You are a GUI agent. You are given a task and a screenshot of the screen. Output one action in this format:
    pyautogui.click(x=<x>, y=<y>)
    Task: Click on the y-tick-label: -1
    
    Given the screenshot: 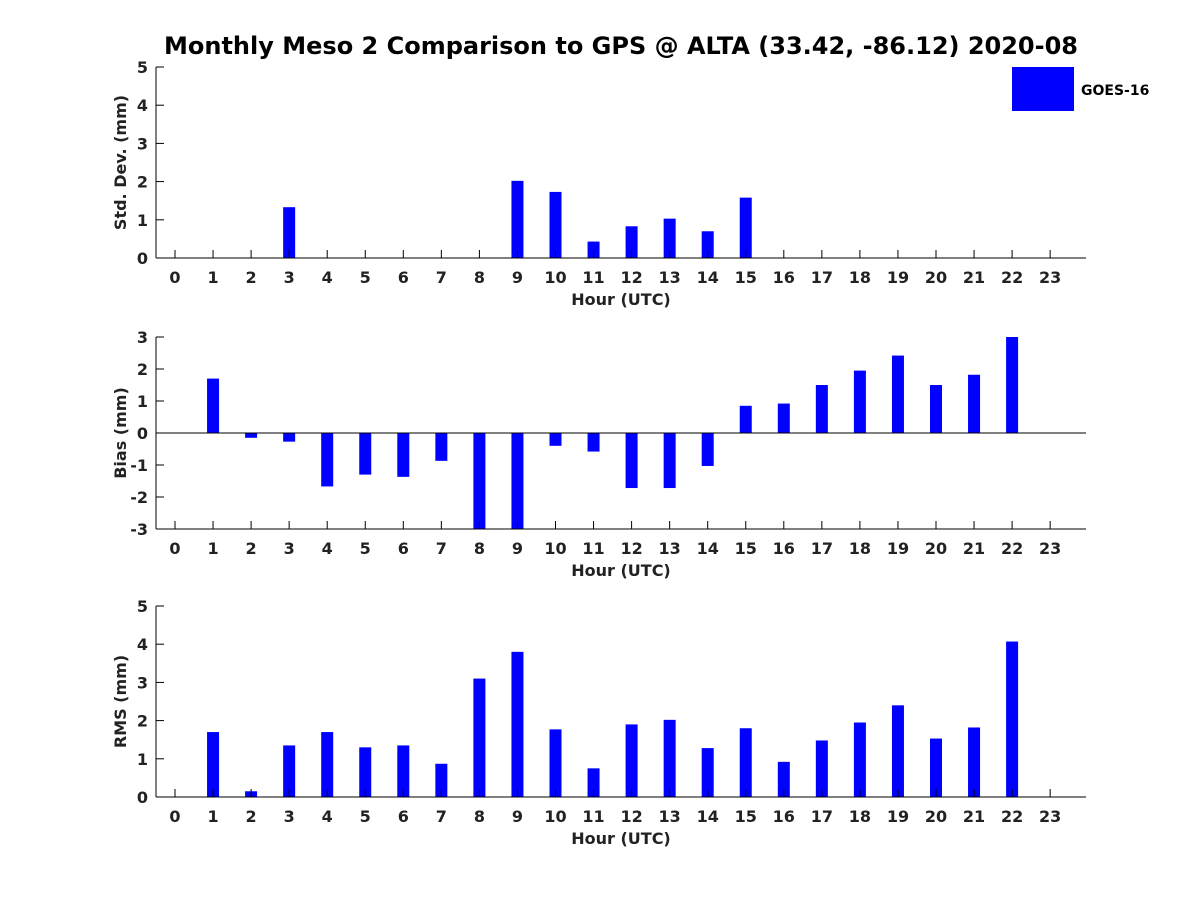 What is the action you would take?
    pyautogui.click(x=139, y=465)
    